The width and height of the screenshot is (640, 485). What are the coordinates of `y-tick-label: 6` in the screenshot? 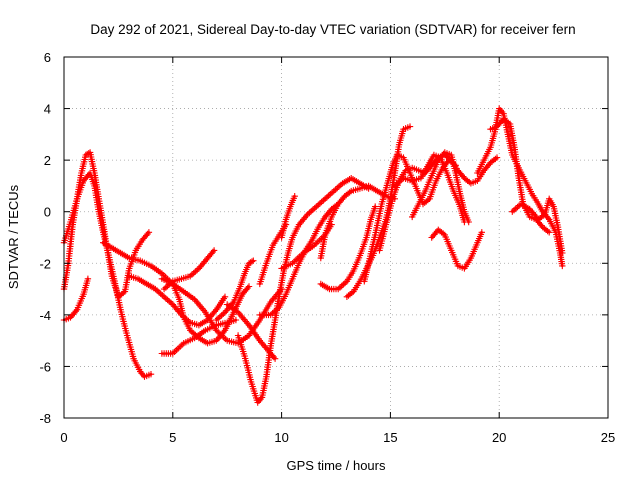 It's located at (47, 57).